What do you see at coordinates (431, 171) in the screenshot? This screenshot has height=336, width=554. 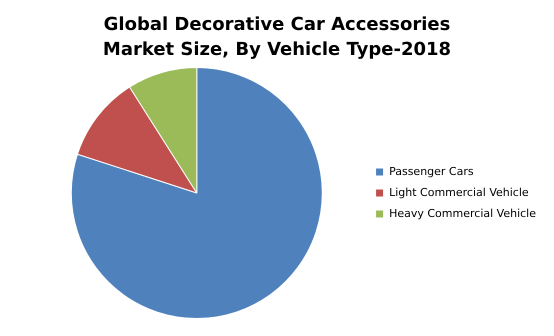 I see `legend-label: Passenger Cars` at bounding box center [431, 171].